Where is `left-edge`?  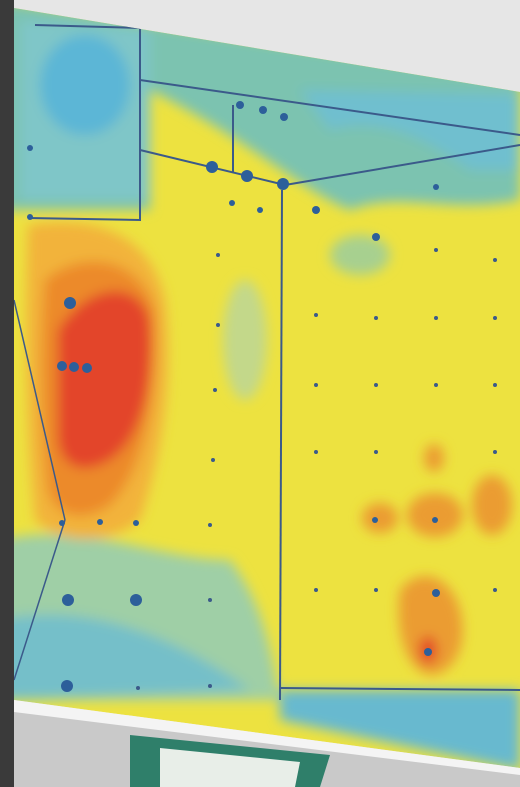
left-edge is located at coordinates (7, 393).